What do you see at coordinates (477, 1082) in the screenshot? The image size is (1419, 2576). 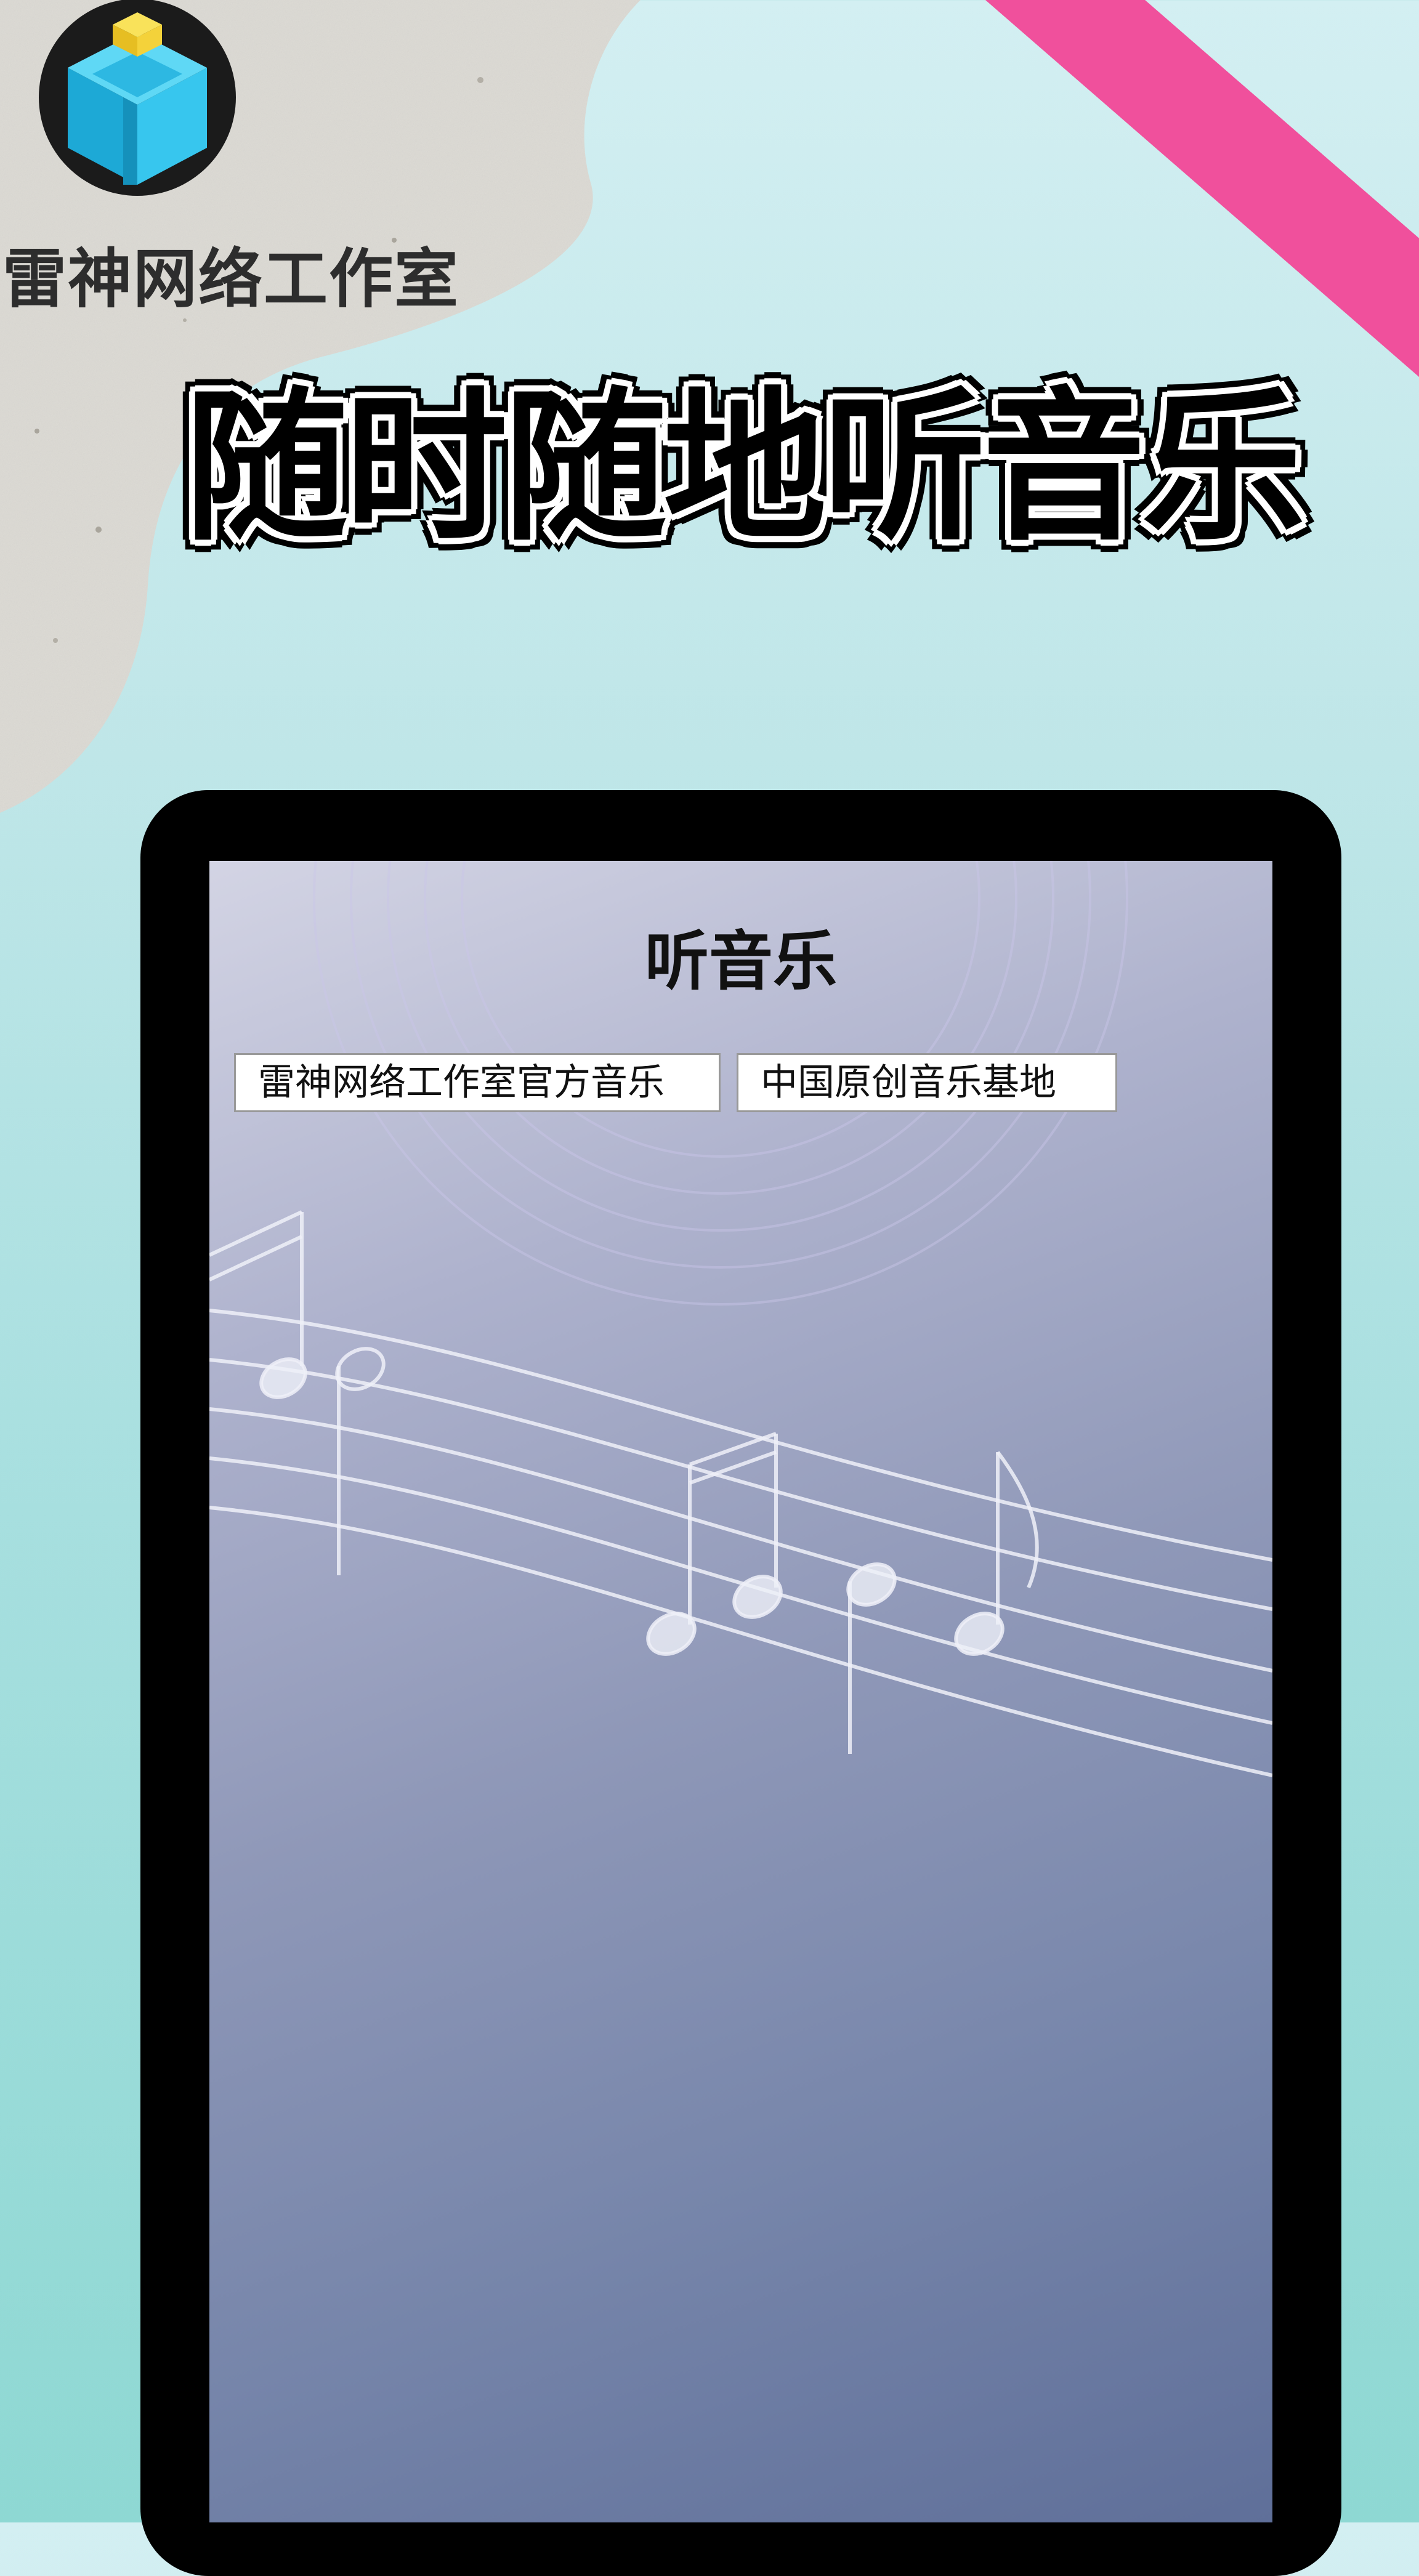 I see `official-music-link: 雷神网络工作室官方音乐` at bounding box center [477, 1082].